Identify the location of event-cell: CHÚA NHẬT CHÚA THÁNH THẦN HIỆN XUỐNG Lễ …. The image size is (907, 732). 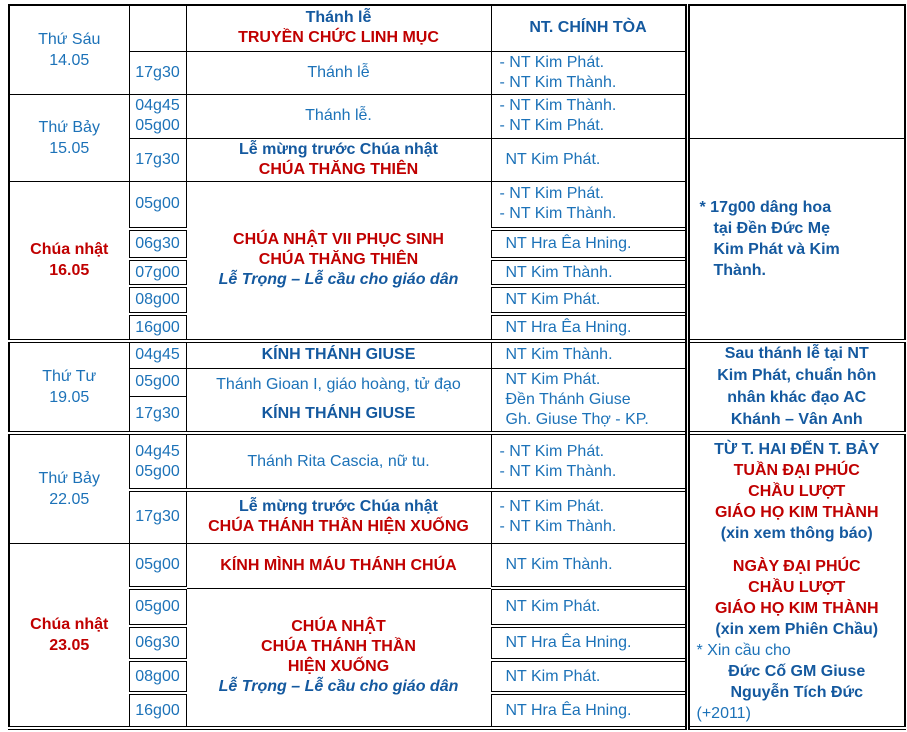
(338, 658).